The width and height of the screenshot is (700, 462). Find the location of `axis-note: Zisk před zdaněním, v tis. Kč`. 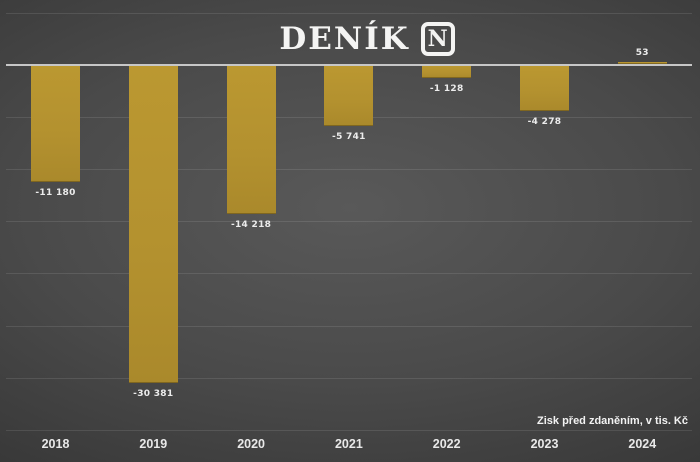

axis-note: Zisk před zdaněním, v tis. Kč is located at coordinates (612, 421).